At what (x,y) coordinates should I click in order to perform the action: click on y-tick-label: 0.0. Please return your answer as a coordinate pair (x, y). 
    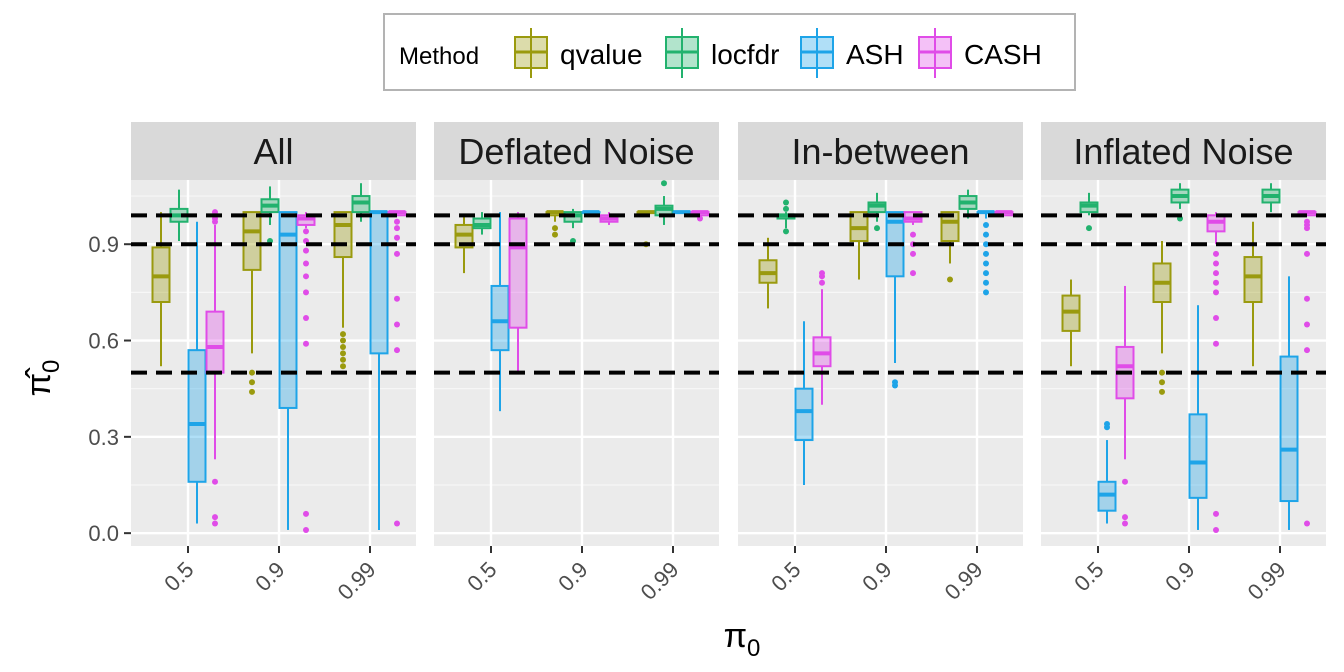
    Looking at the image, I should click on (103, 533).